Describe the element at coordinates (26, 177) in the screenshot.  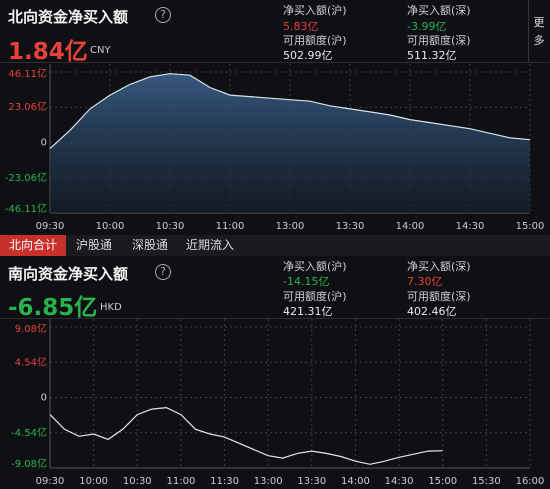
I see `y-tick-label: -23.06亿` at that location.